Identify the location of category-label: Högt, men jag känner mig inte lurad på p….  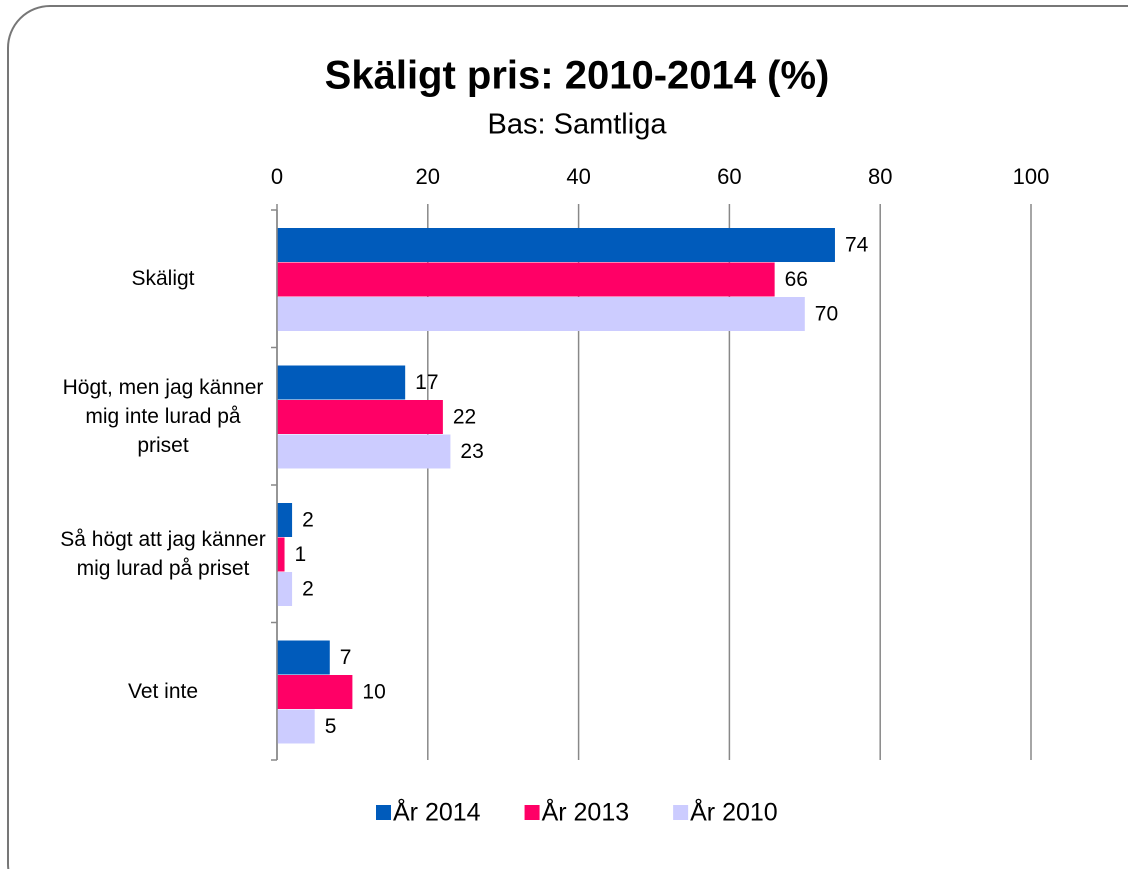
(163, 416).